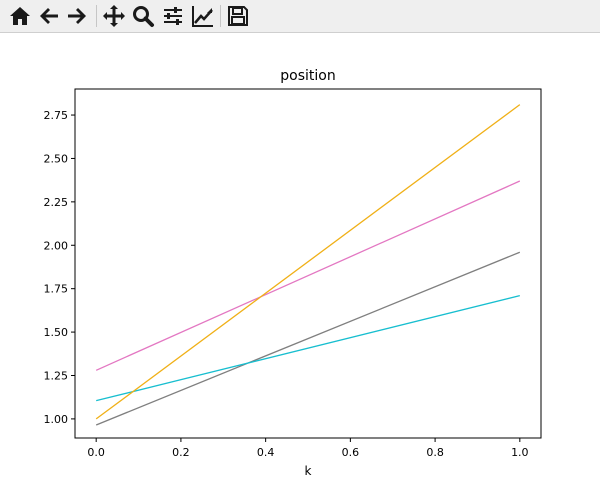 The height and width of the screenshot is (484, 600). What do you see at coordinates (173, 16) in the screenshot?
I see `configure-subplots-icon` at bounding box center [173, 16].